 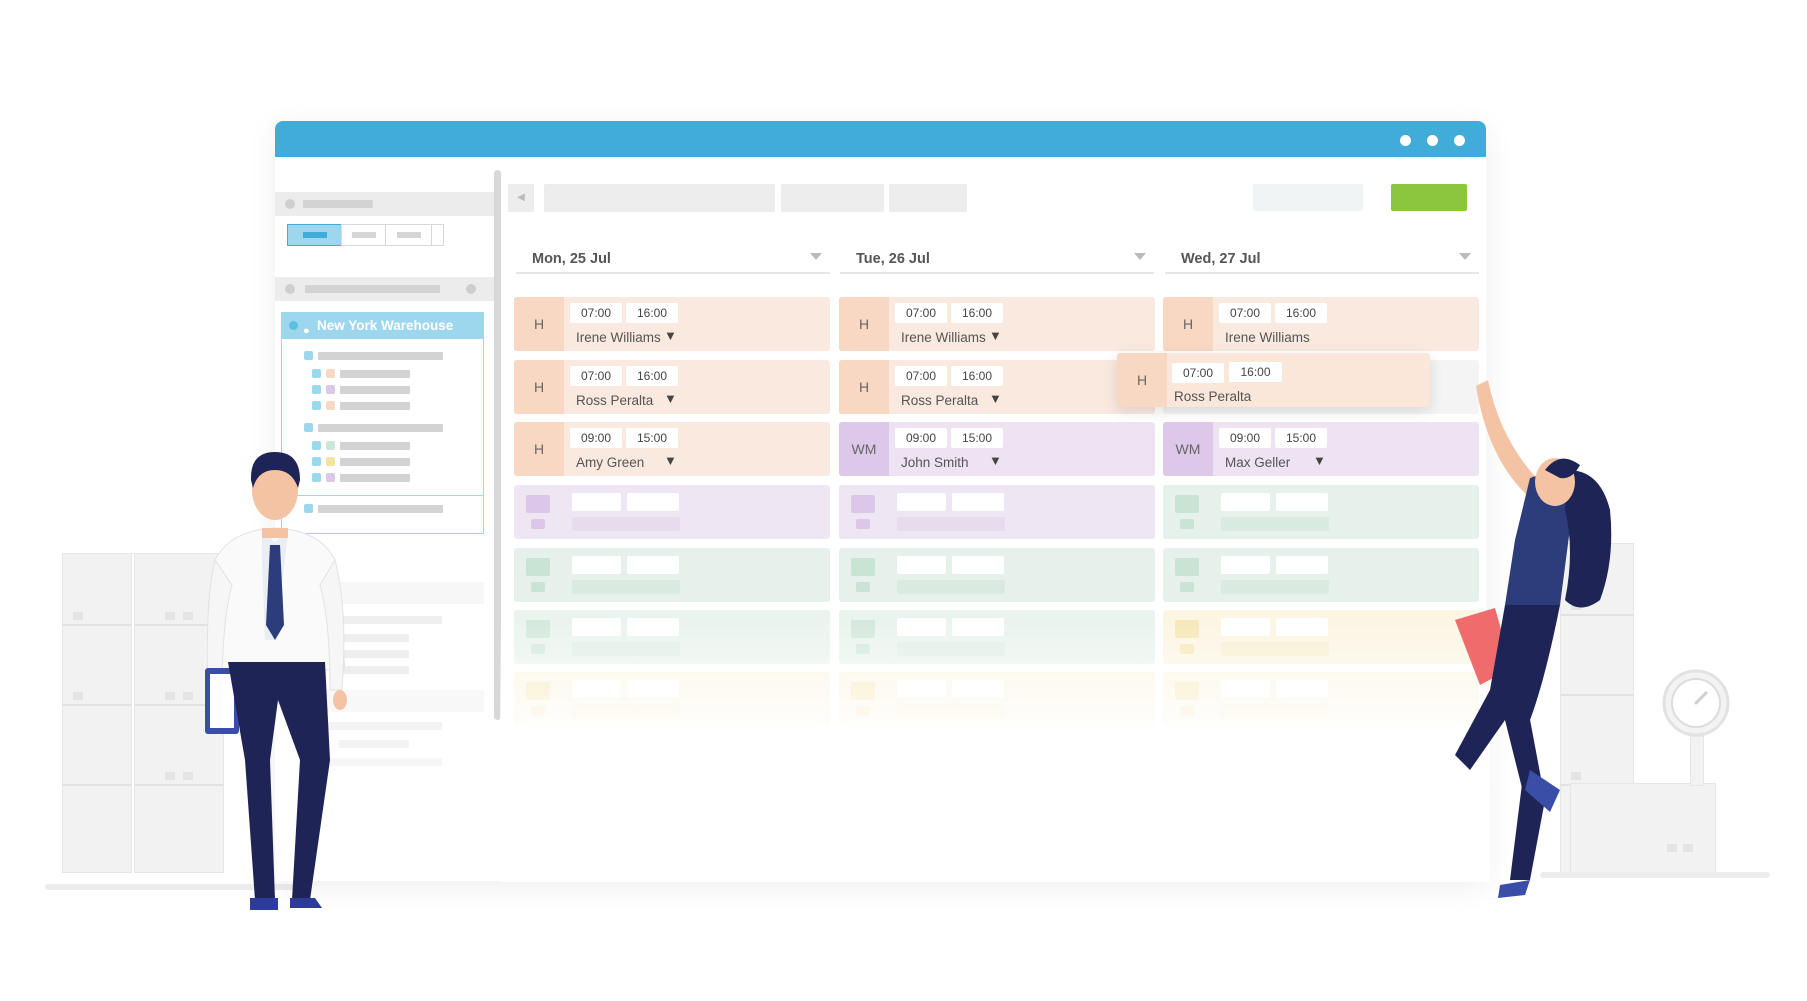 What do you see at coordinates (1697, 761) in the screenshot?
I see `clock-stand` at bounding box center [1697, 761].